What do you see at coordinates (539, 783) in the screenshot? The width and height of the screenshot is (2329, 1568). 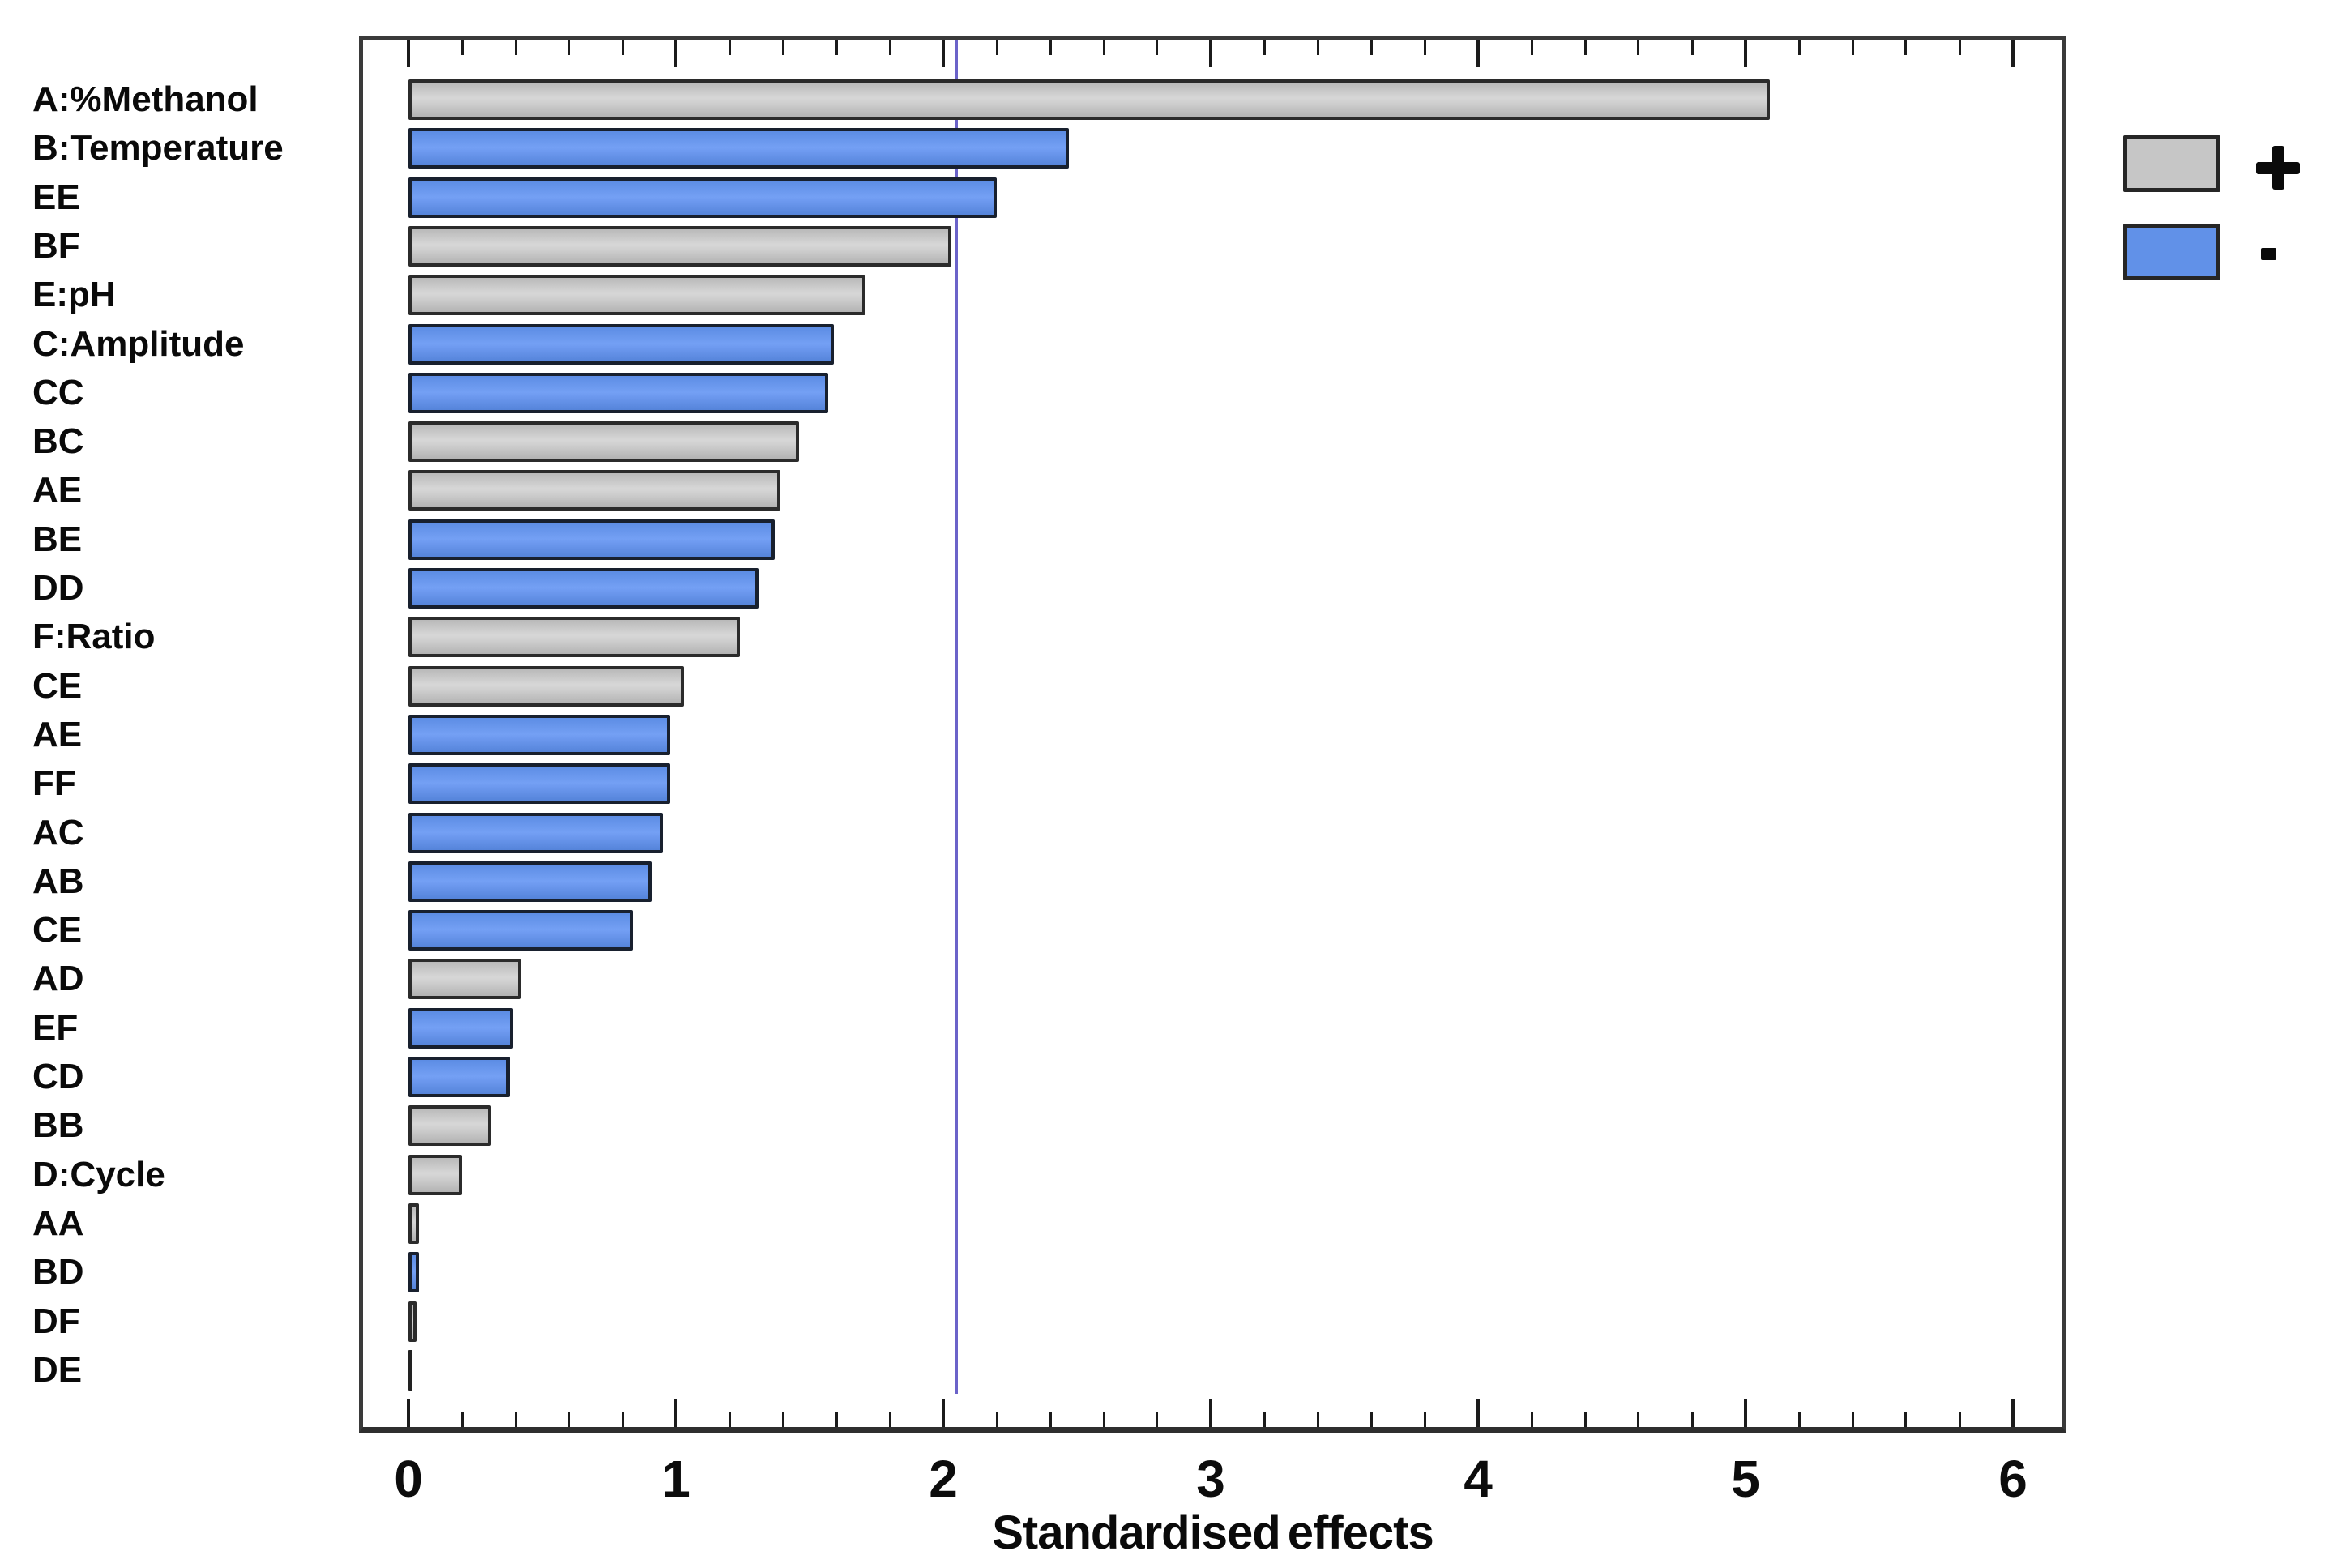 I see `bar-ff` at bounding box center [539, 783].